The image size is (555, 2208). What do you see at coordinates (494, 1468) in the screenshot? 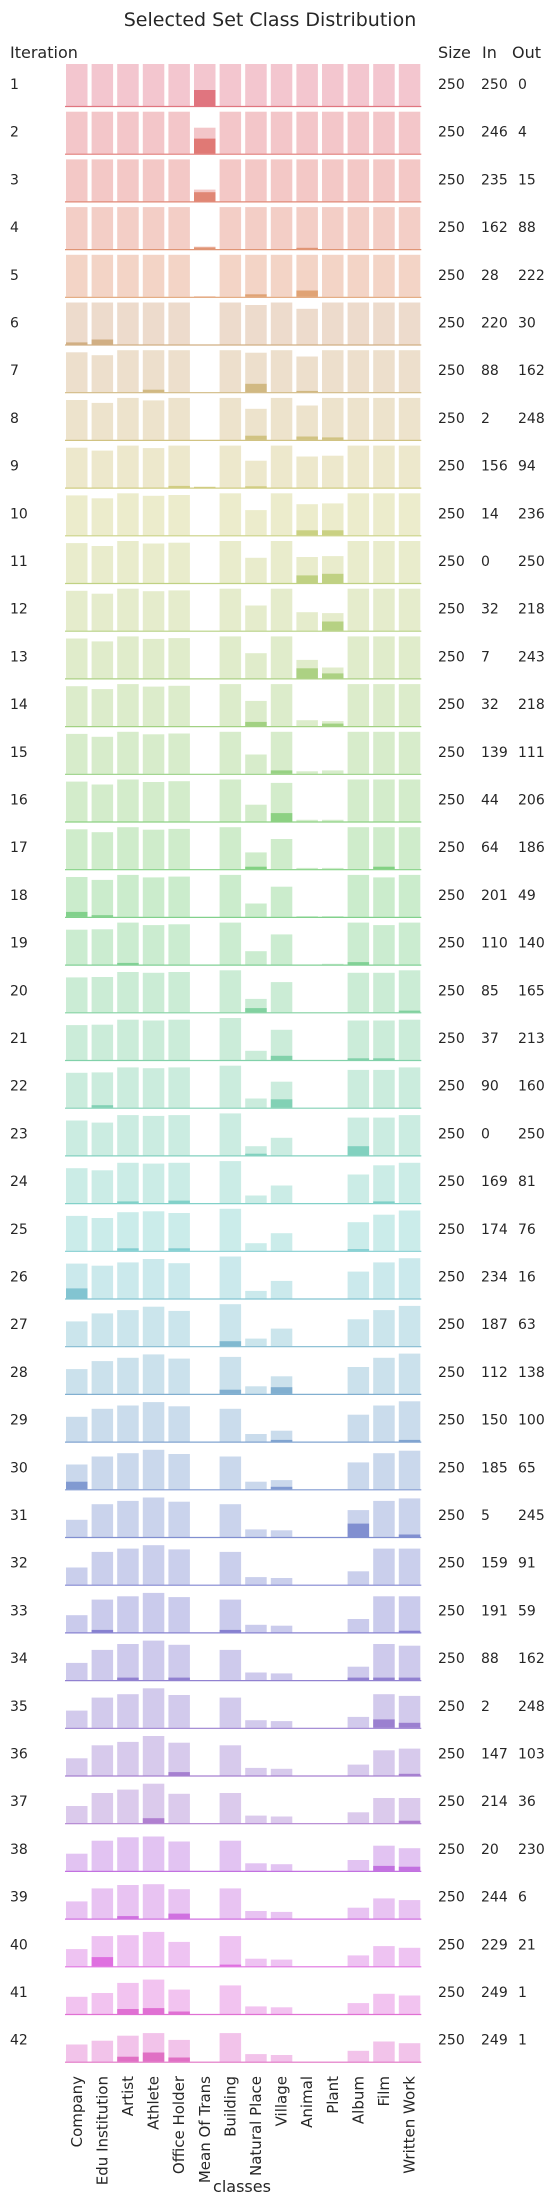
I see `in-value: 185` at bounding box center [494, 1468].